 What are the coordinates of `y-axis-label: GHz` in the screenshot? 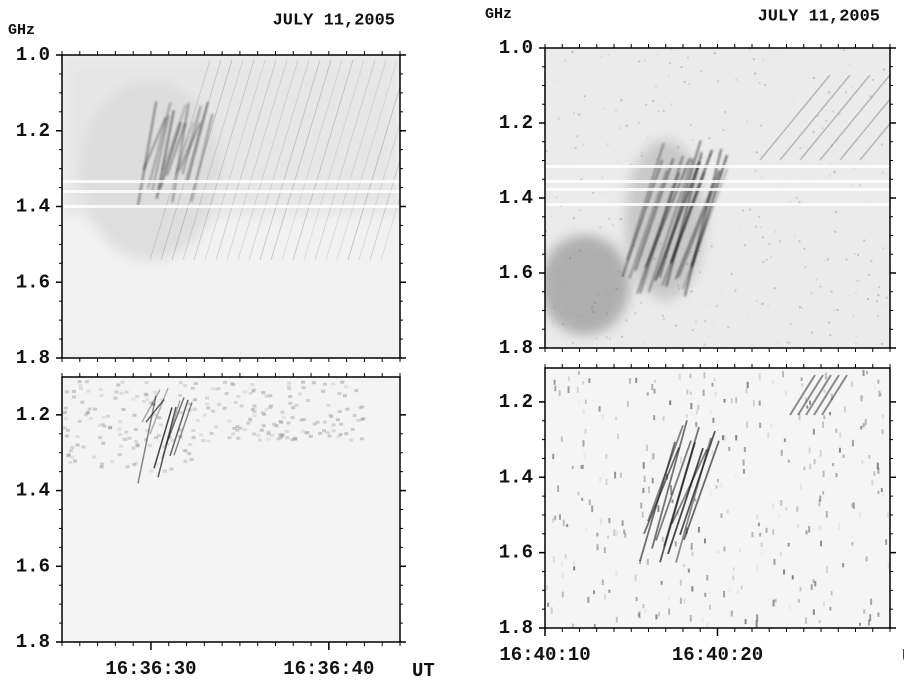 It's located at (498, 14).